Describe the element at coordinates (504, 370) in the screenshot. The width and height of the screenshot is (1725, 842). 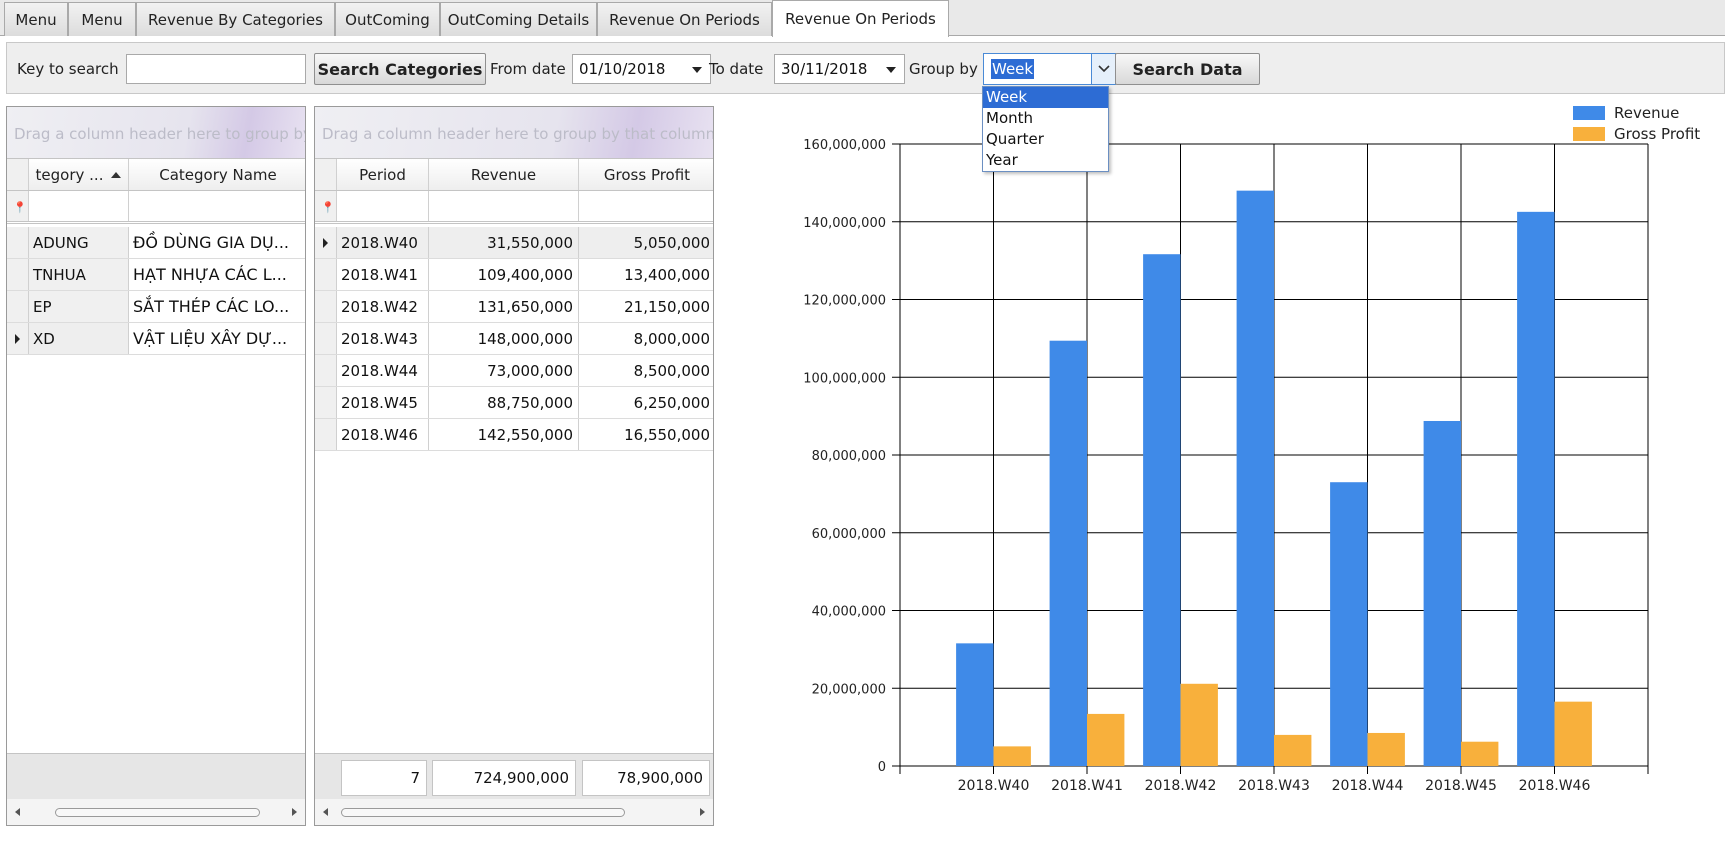
I see `cell-revenue: 73,000,000` at that location.